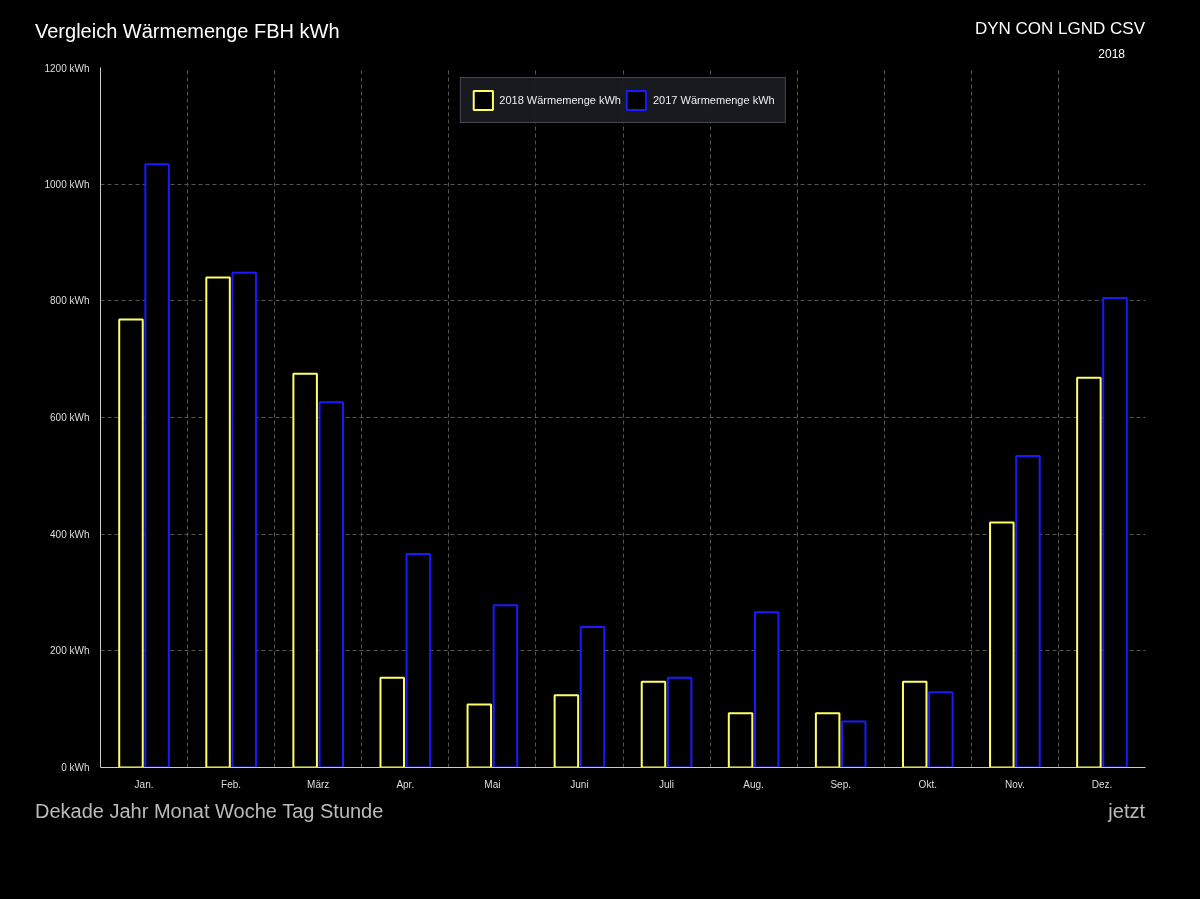  Describe the element at coordinates (231, 784) in the screenshot. I see `x-tick-label: Feb.` at that location.